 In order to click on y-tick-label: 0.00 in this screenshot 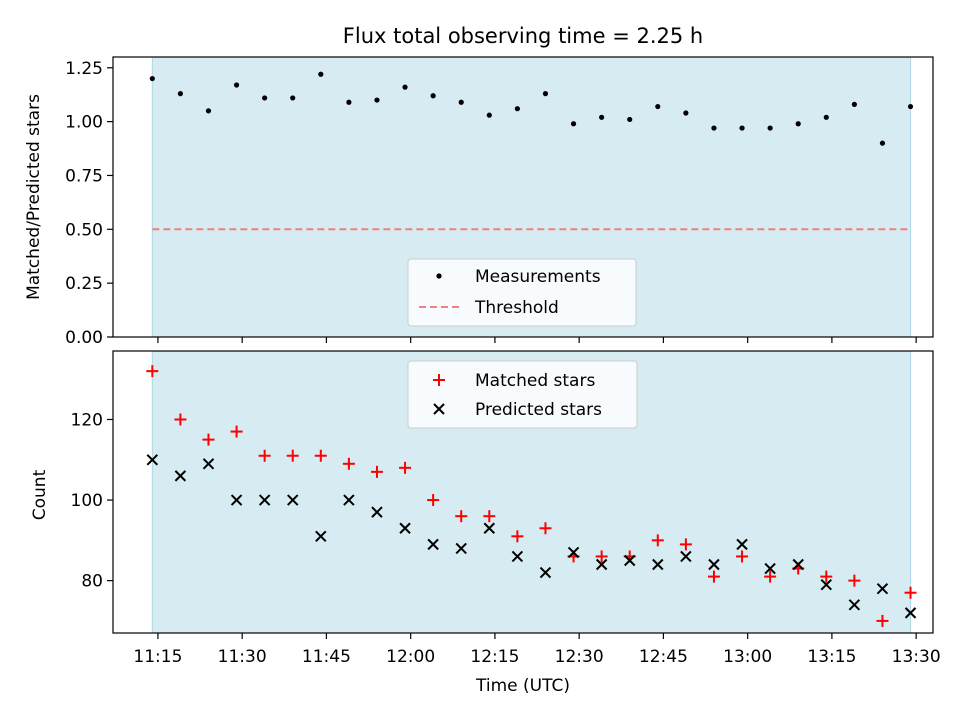, I will do `click(84, 338)`.